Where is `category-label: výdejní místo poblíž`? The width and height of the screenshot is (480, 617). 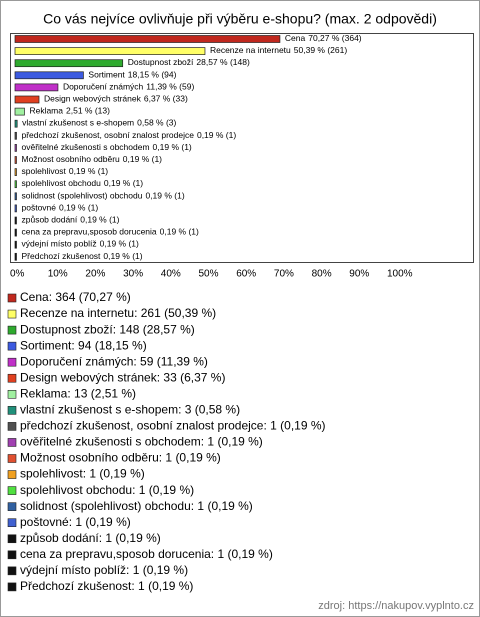
category-label: výdejní místo poblíž is located at coordinates (59, 244).